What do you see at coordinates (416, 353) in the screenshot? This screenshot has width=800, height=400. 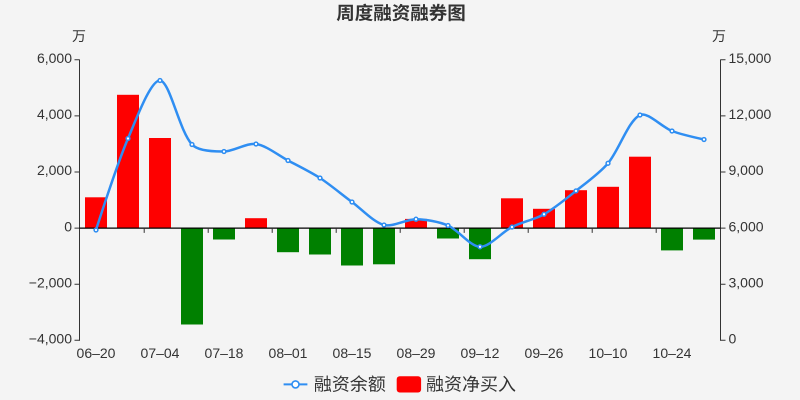 I see `svg-text: 08–29` at bounding box center [416, 353].